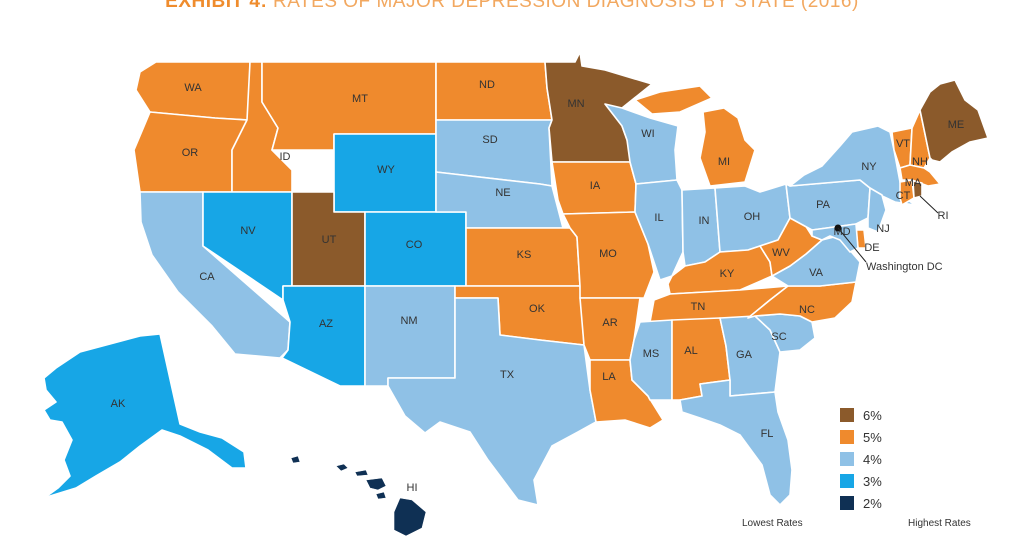  What do you see at coordinates (537, 309) in the screenshot?
I see `state-label: OK` at bounding box center [537, 309].